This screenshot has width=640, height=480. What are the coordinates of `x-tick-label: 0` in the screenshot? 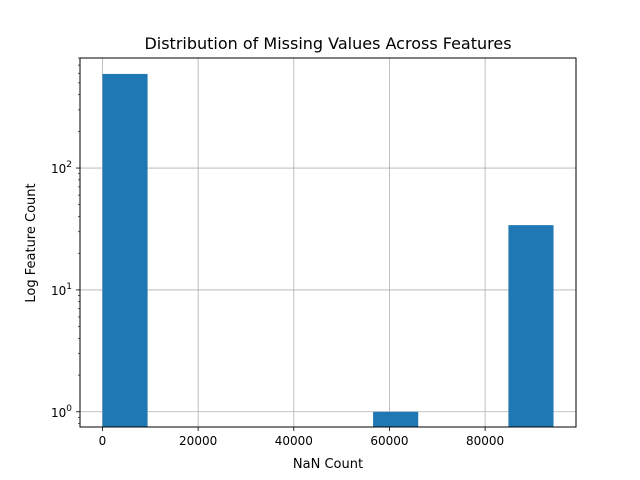 It's located at (103, 441).